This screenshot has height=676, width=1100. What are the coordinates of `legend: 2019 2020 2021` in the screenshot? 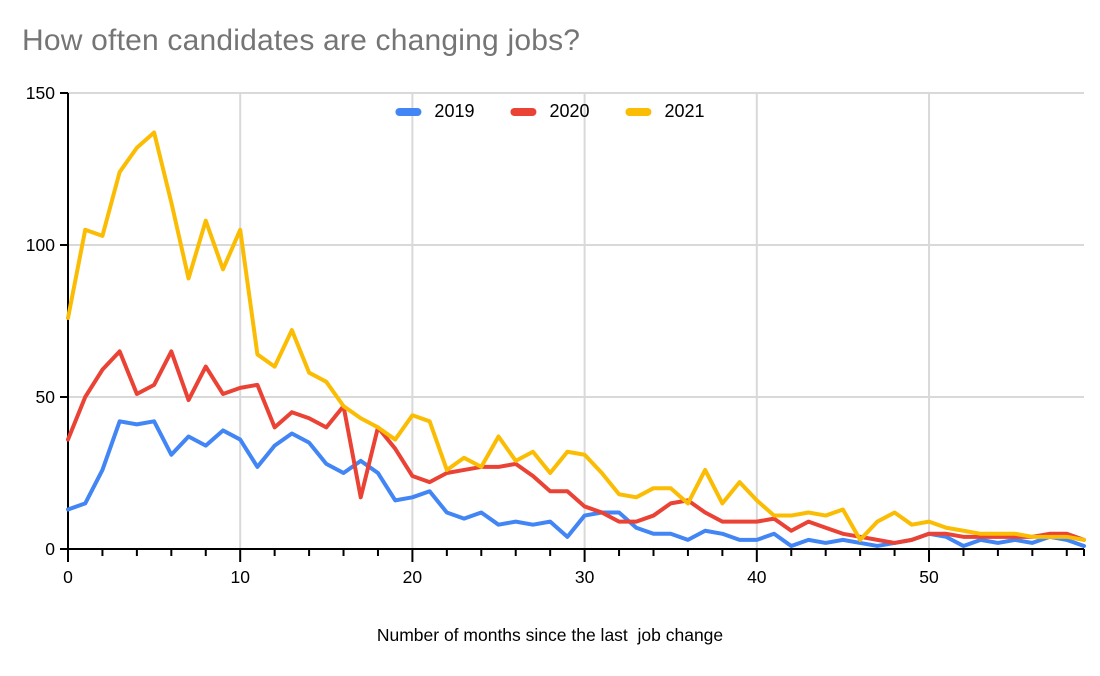 It's located at (550, 111).